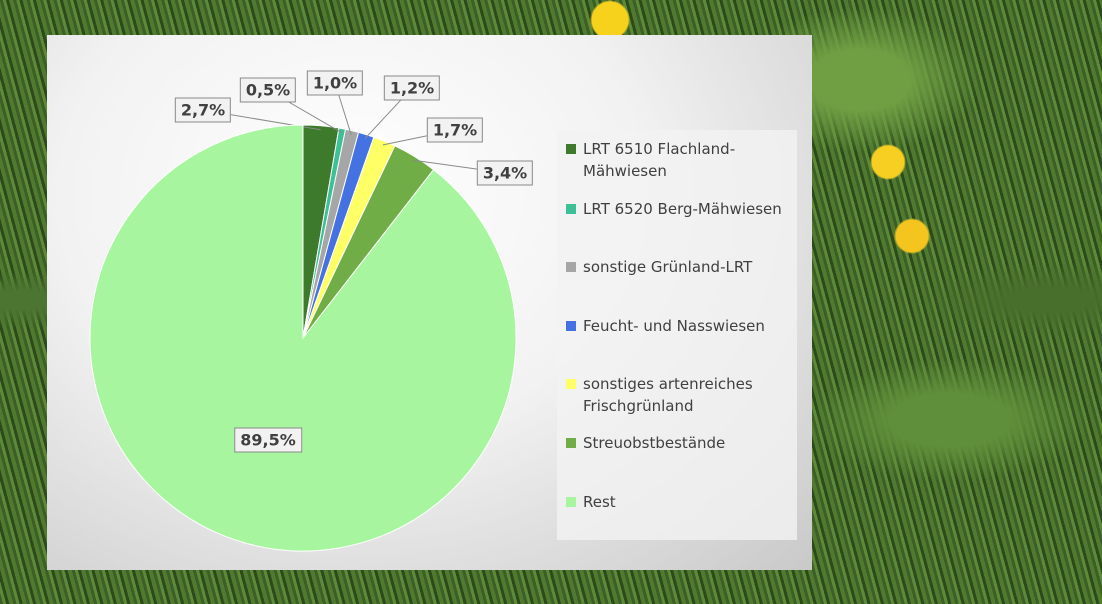 This screenshot has width=1102, height=604. What do you see at coordinates (668, 267) in the screenshot?
I see `legend-label: sonstige Grünland-LRT` at bounding box center [668, 267].